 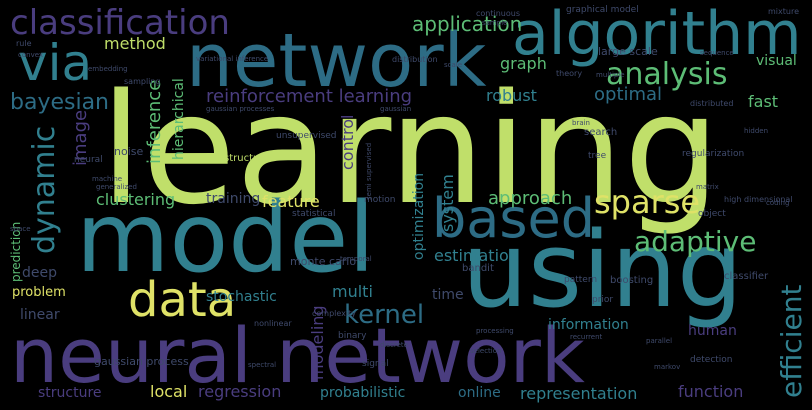 What do you see at coordinates (447, 203) in the screenshot?
I see `word-system: system` at bounding box center [447, 203].